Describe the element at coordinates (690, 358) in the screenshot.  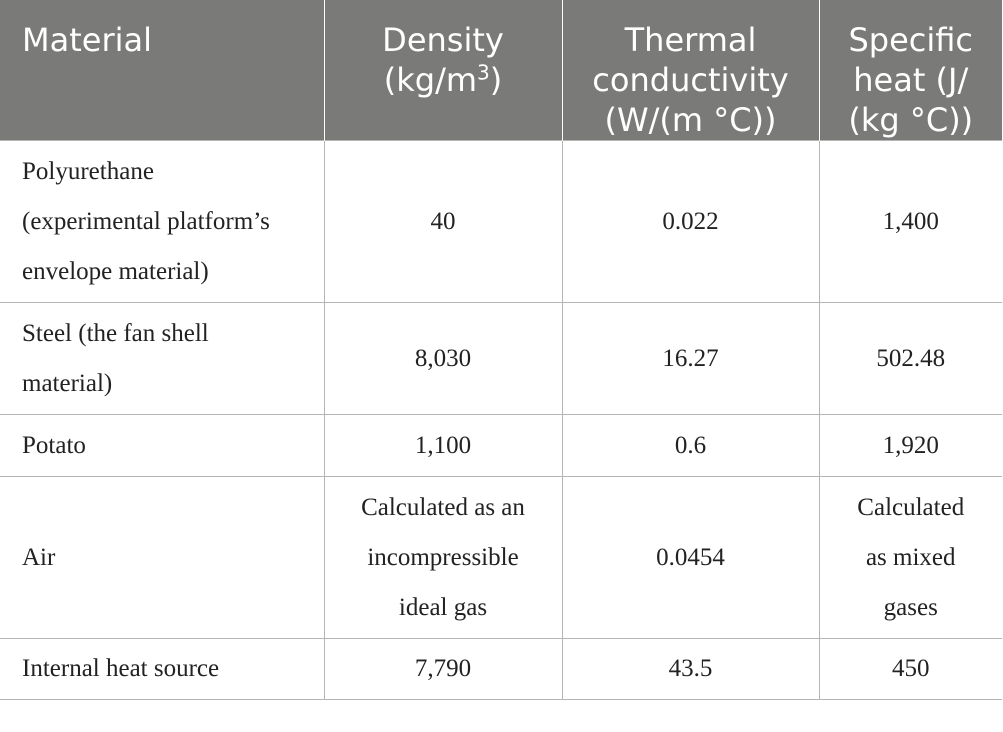
I see `cell-thermal-conductivity: 16.27` at that location.